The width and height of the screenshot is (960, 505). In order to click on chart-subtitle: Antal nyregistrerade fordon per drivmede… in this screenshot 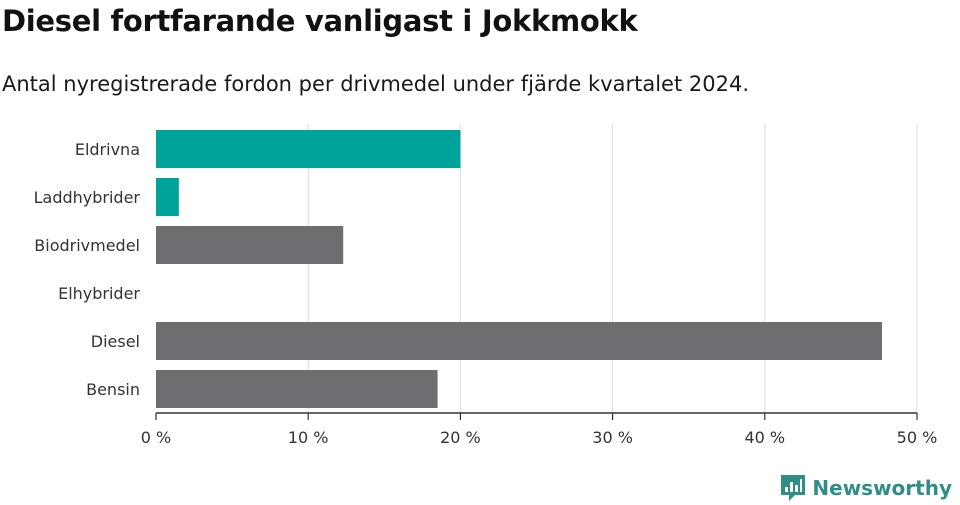, I will do `click(376, 84)`.